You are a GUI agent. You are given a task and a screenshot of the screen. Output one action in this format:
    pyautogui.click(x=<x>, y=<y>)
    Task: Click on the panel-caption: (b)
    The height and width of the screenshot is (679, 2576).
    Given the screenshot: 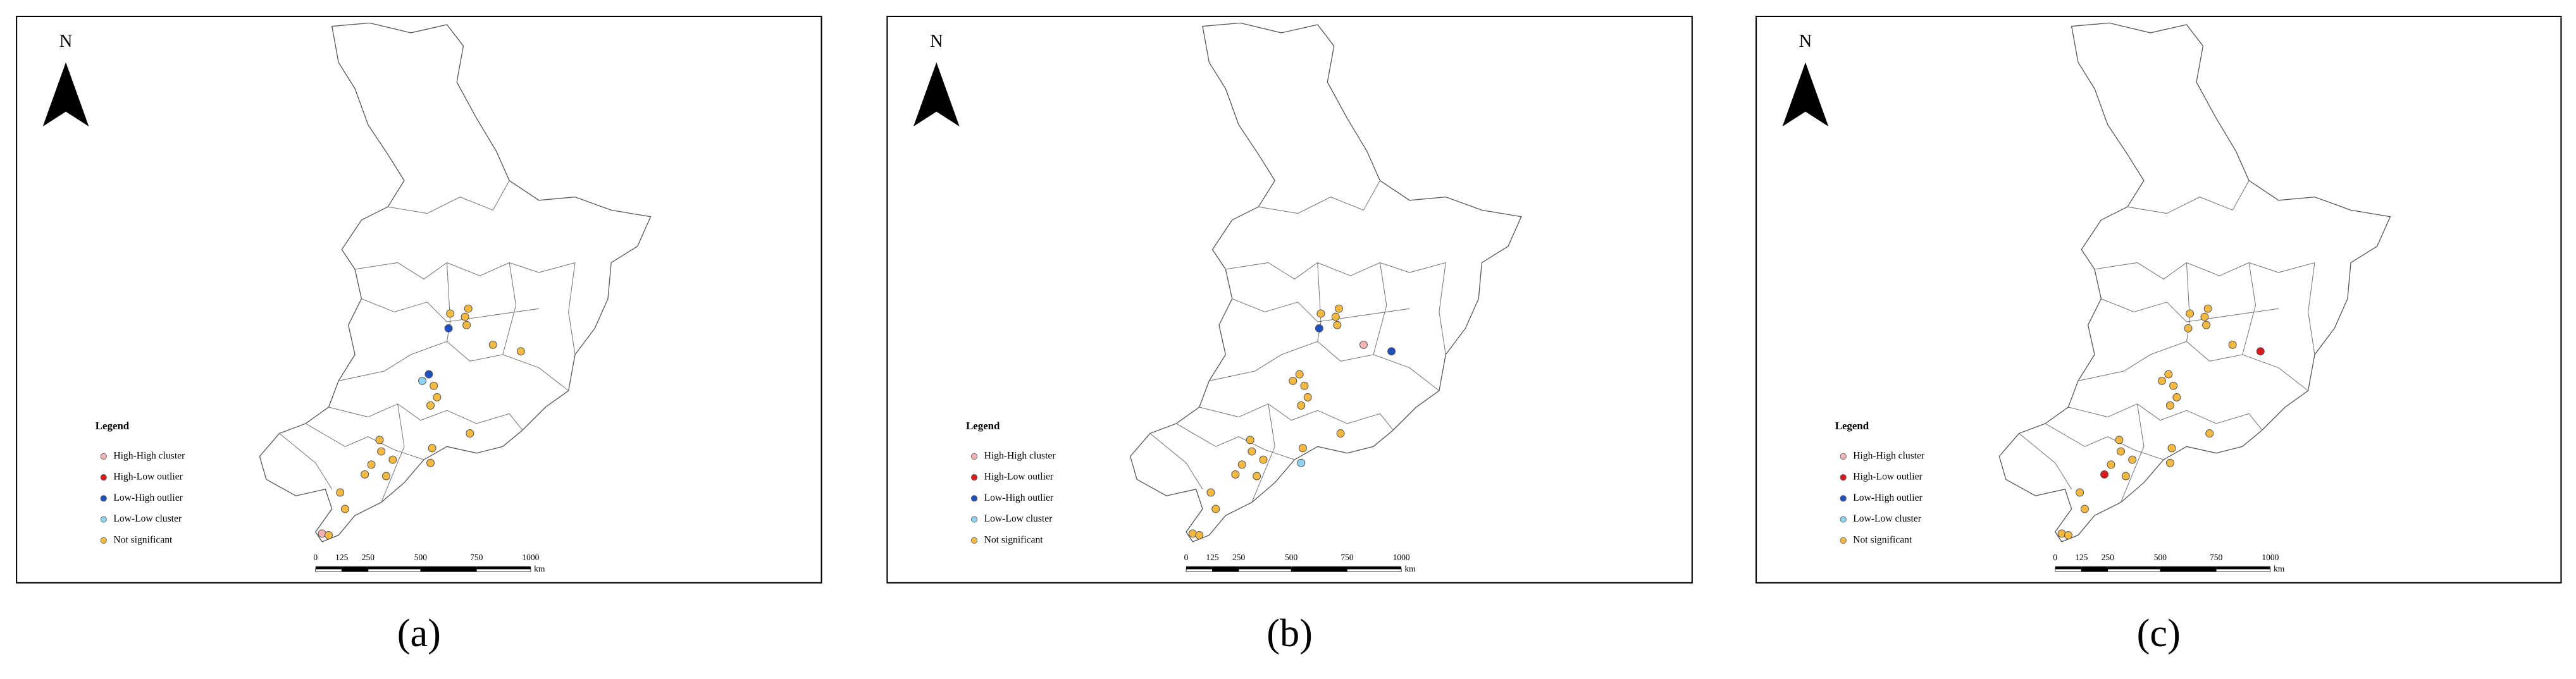 What is the action you would take?
    pyautogui.click(x=1289, y=633)
    